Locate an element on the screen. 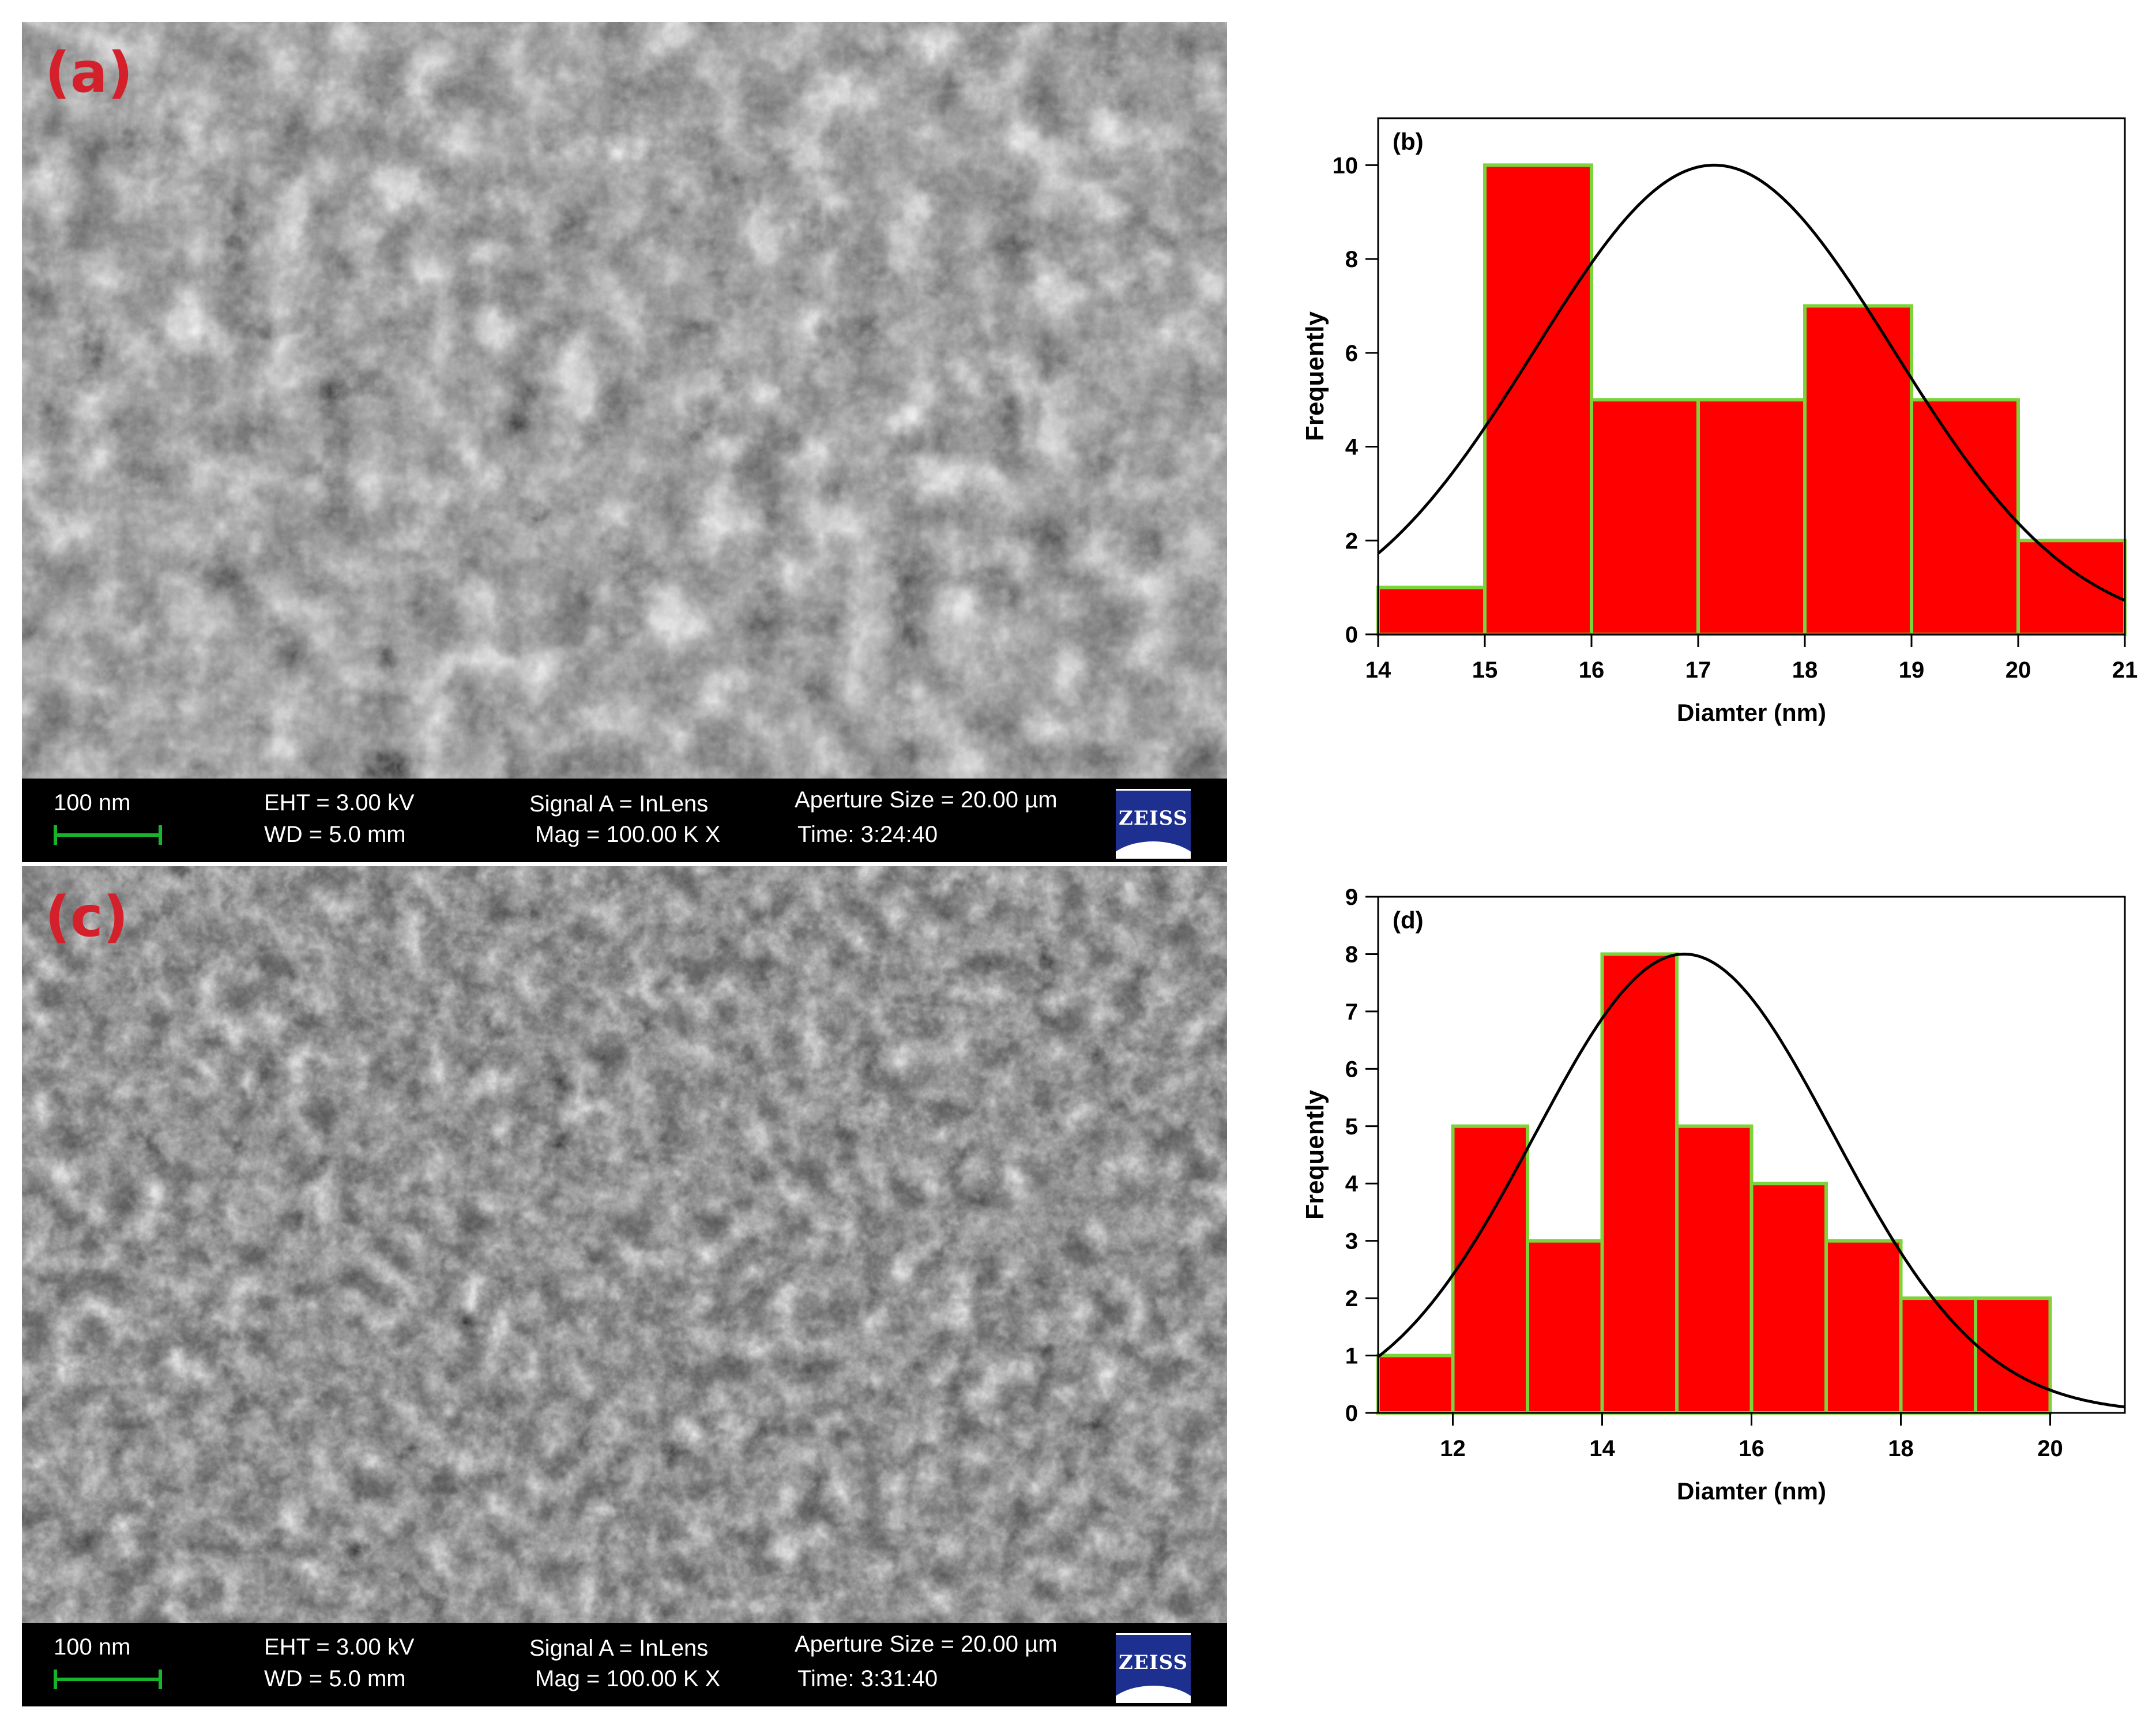  x-tick-label: 12 is located at coordinates (1453, 1449).